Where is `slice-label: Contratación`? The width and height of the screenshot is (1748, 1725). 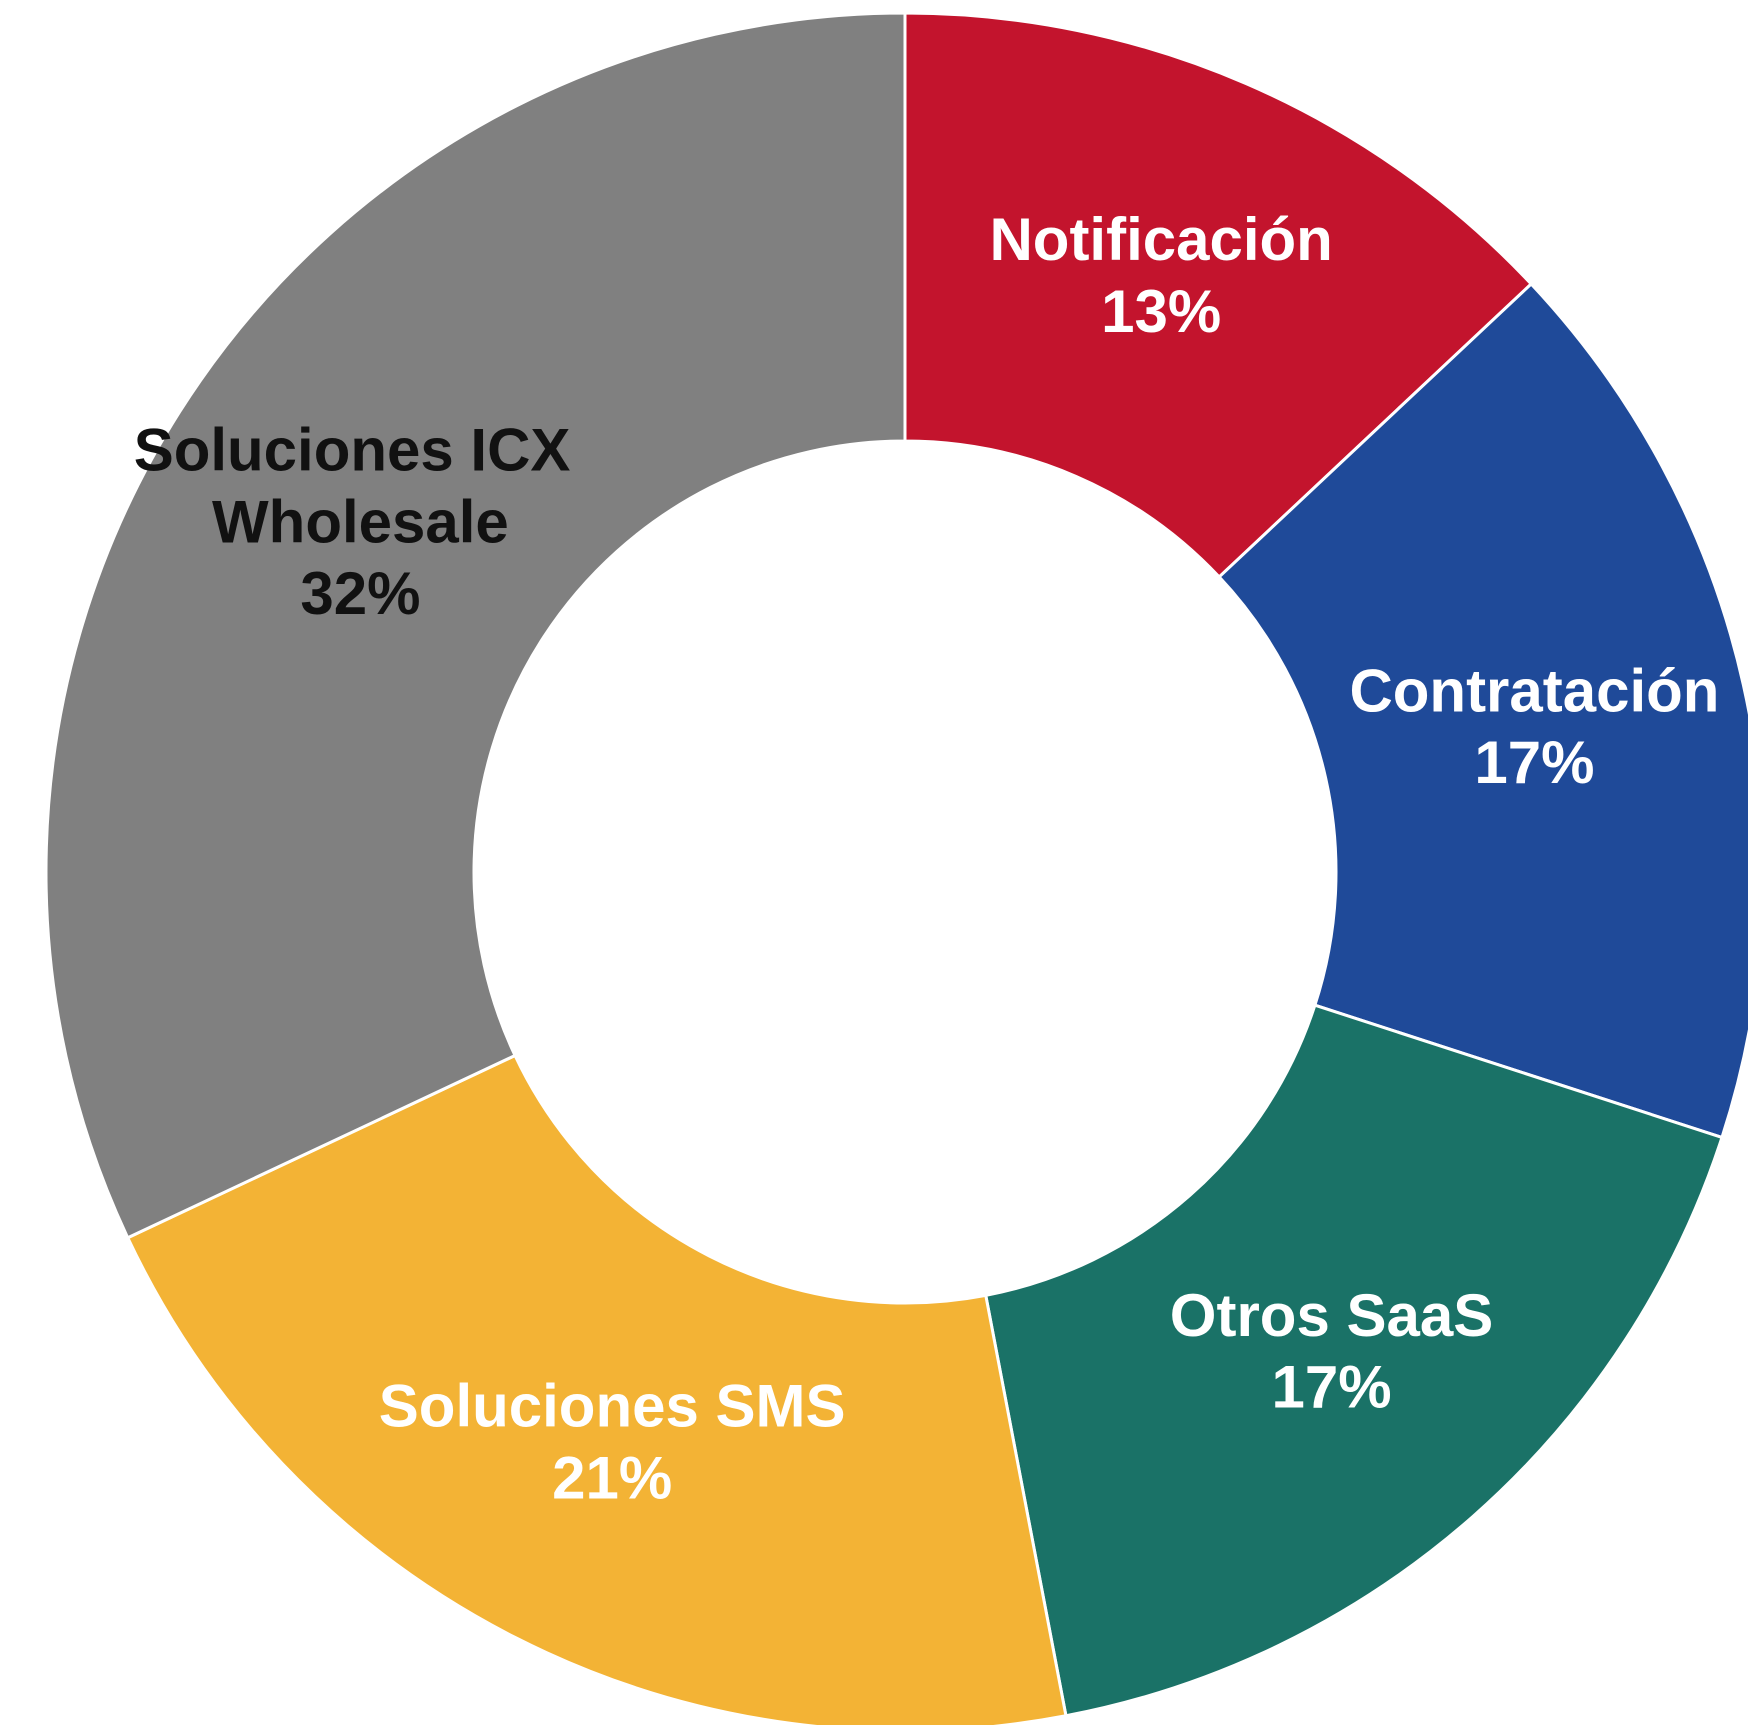 slice-label: Contratación is located at coordinates (1534, 690).